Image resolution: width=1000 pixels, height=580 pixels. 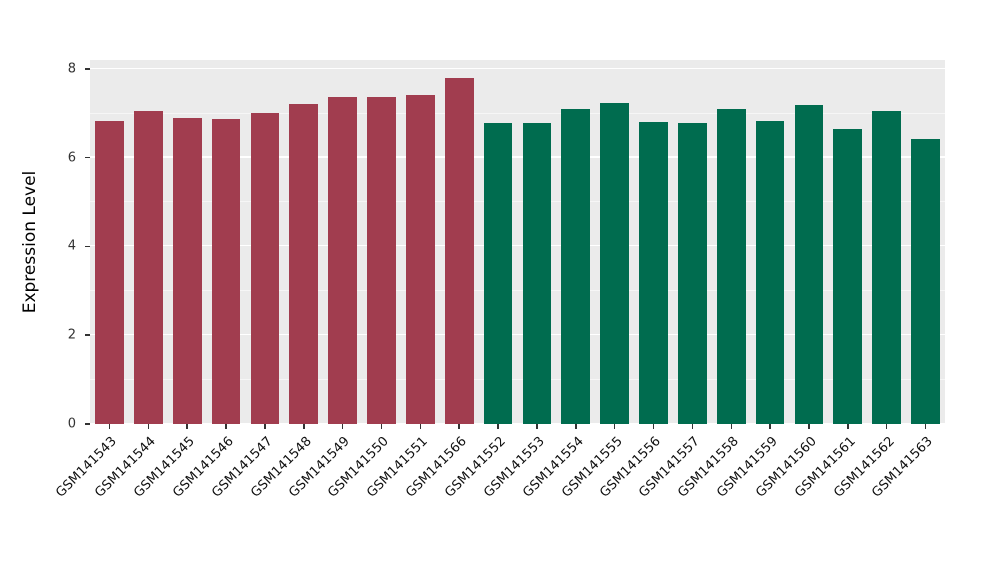 What do you see at coordinates (45, 246) in the screenshot?
I see `y-axis: 0 2 4 6 8` at bounding box center [45, 246].